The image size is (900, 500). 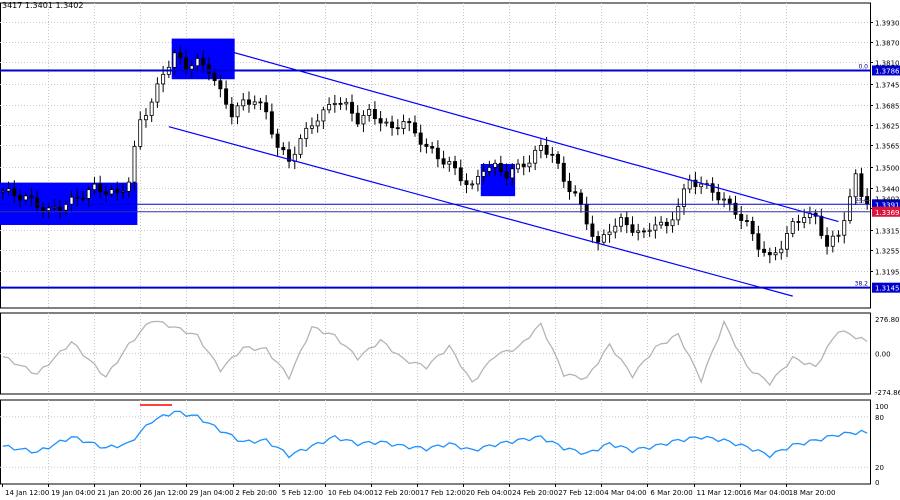 I want to click on x-tick-label: 20 Feb 04:00, so click(x=489, y=493).